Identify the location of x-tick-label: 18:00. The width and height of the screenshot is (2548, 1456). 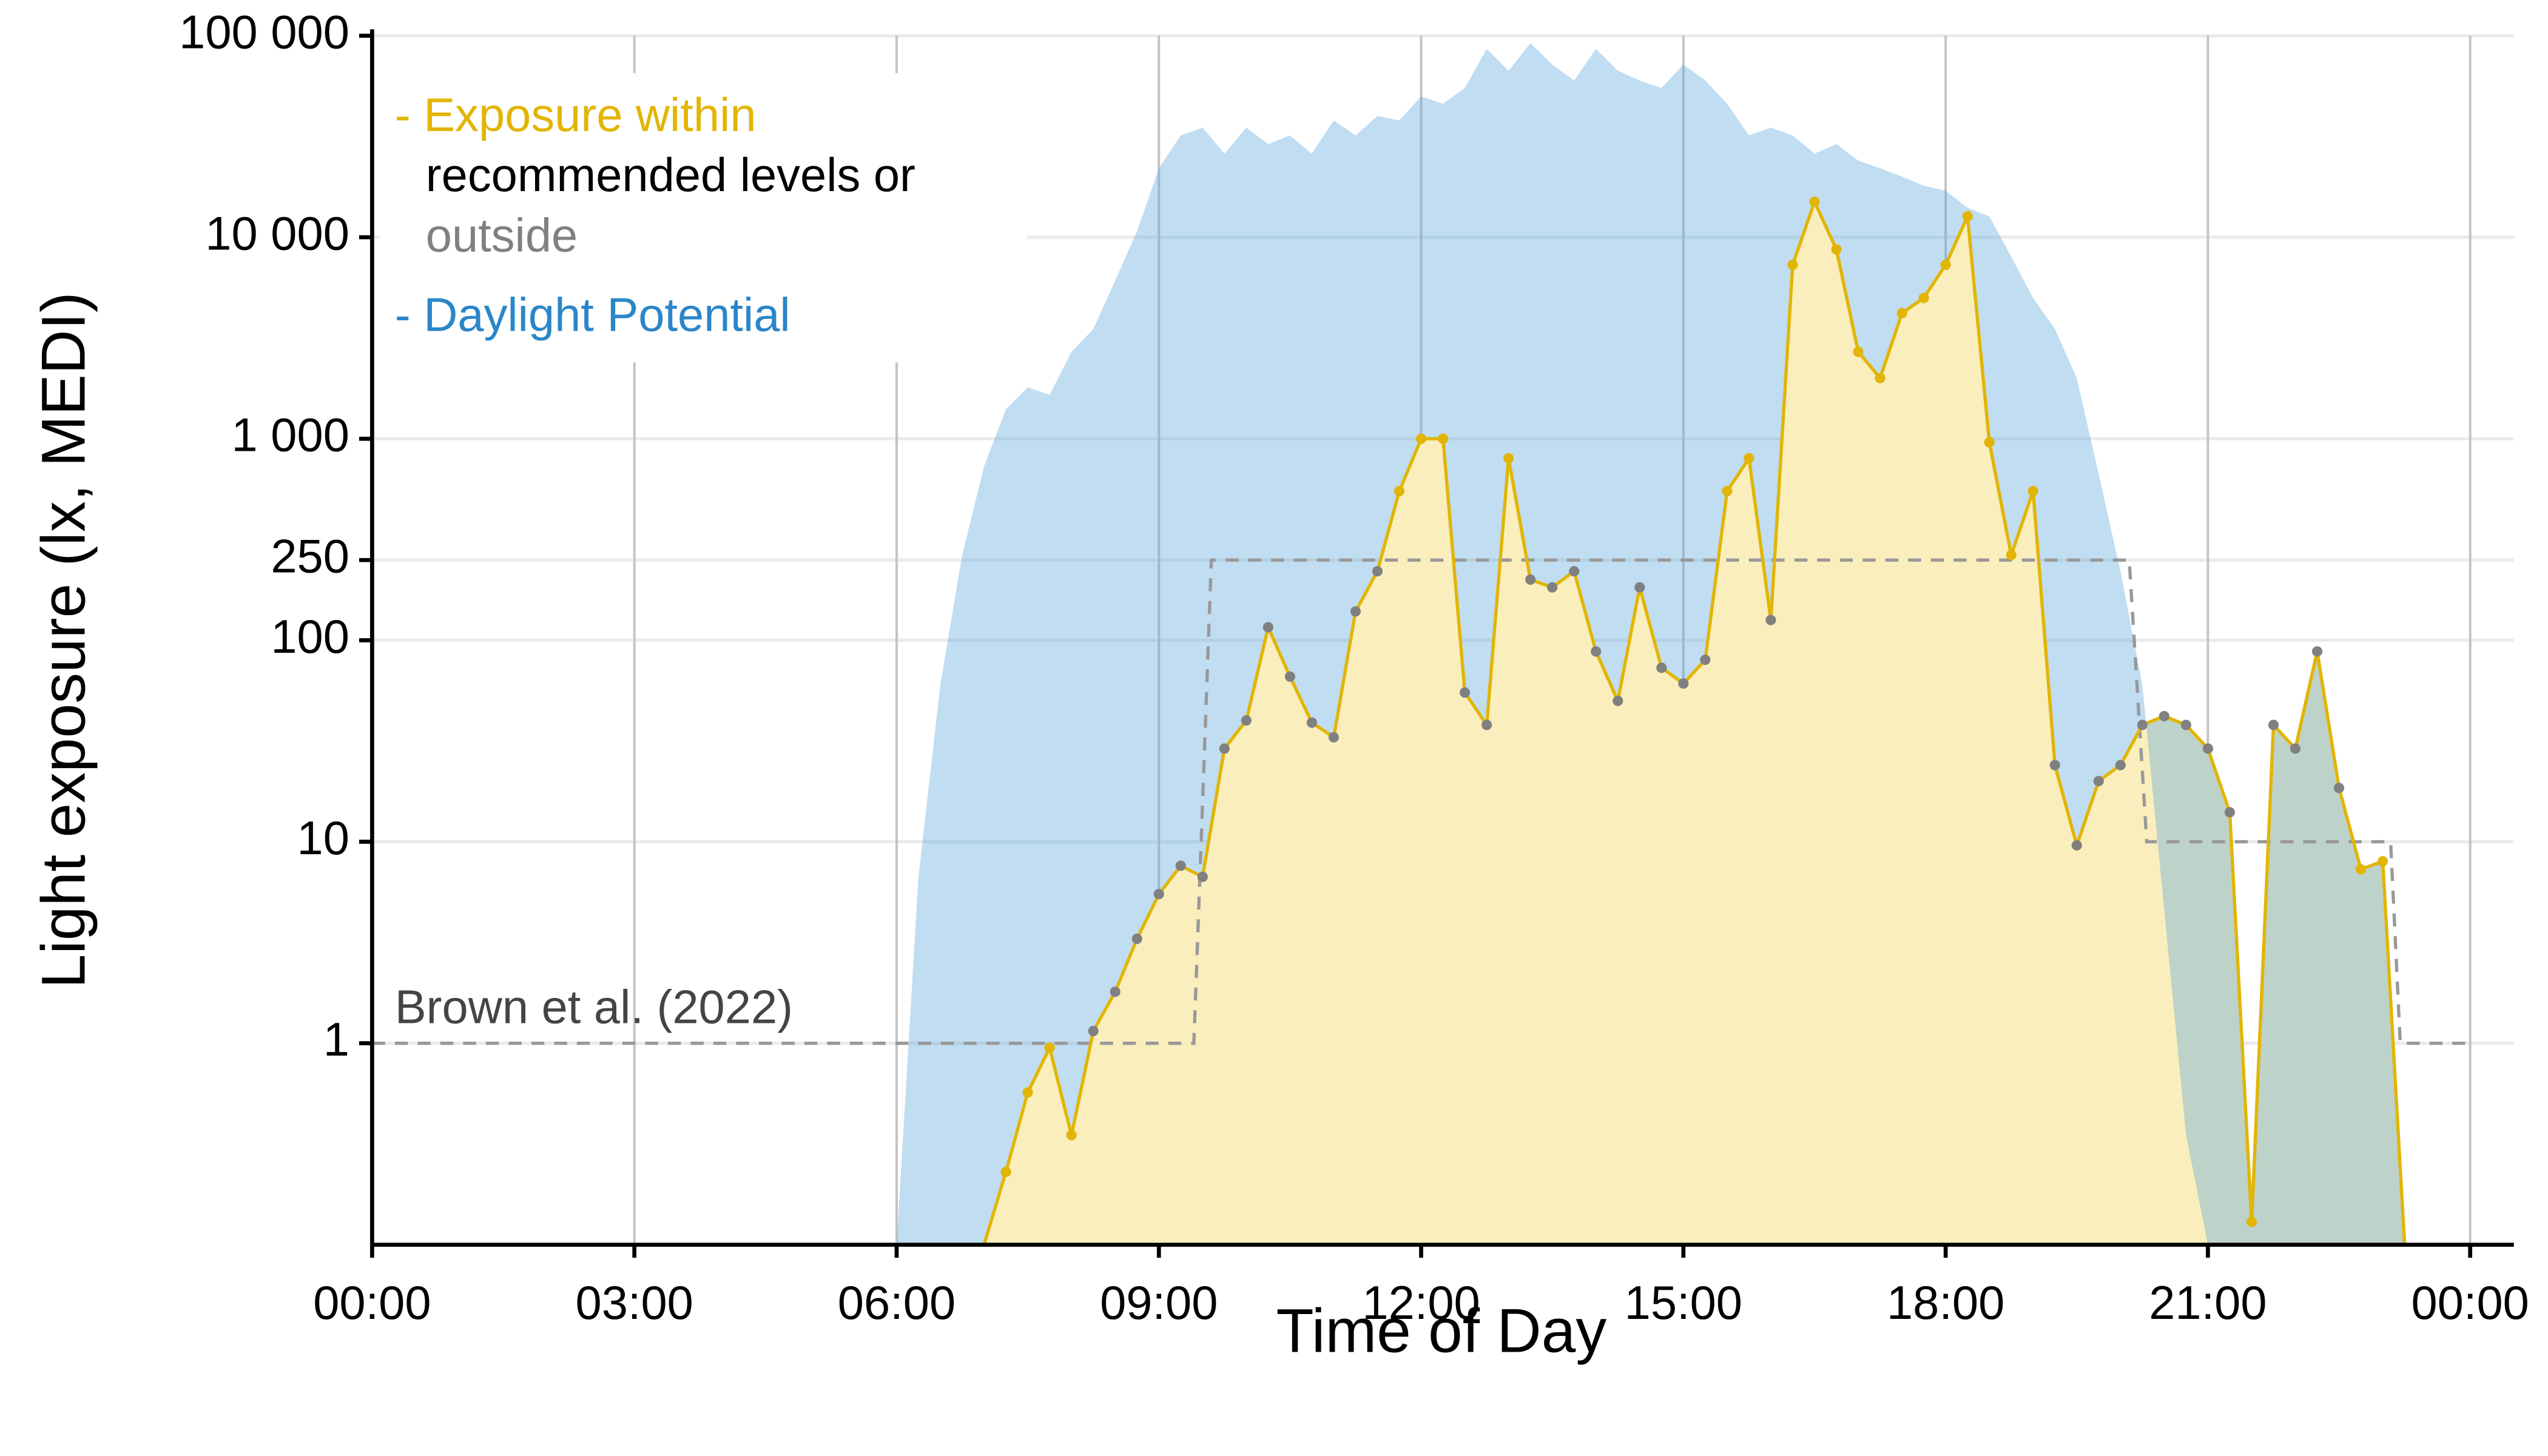
(1945, 1303).